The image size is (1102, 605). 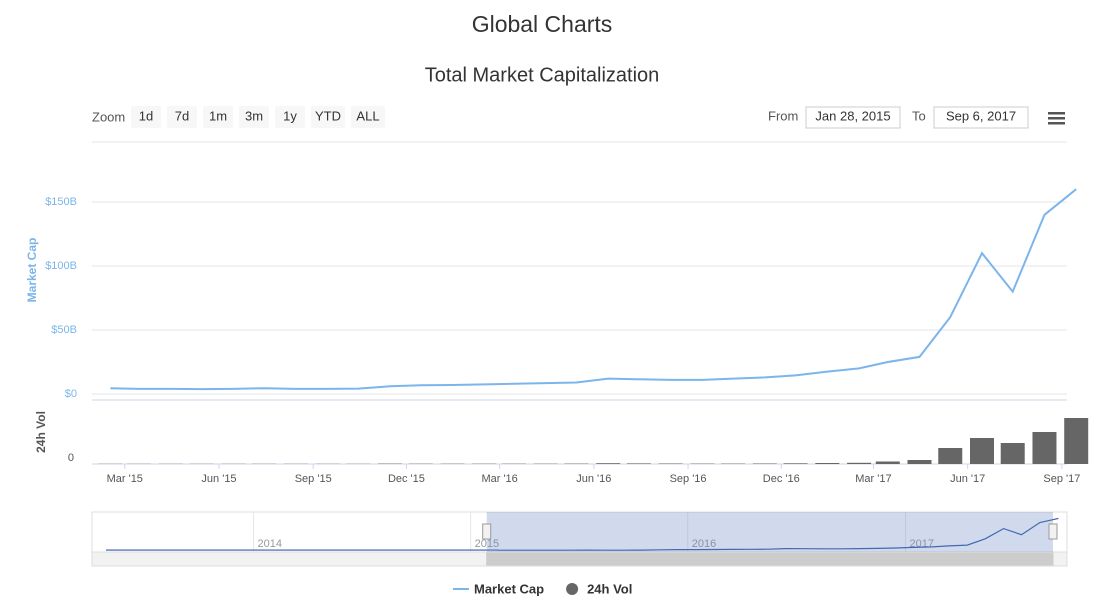 I want to click on zoom-label: Zoom, so click(x=108, y=116).